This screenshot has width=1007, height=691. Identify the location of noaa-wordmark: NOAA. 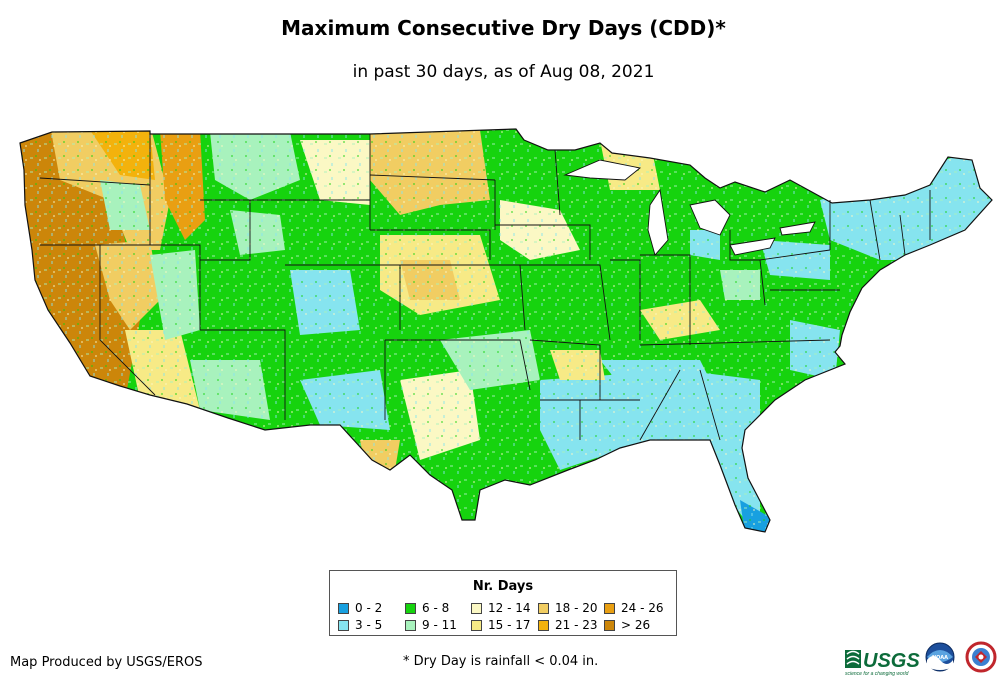
(940, 658).